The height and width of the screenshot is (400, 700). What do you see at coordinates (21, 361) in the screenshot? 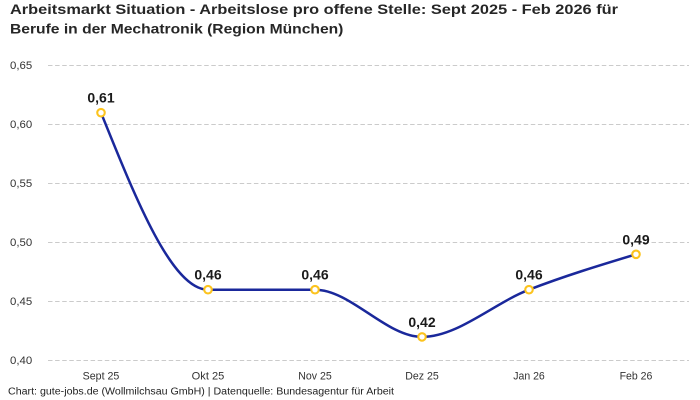
I see `svg-text: 0,40` at bounding box center [21, 361].